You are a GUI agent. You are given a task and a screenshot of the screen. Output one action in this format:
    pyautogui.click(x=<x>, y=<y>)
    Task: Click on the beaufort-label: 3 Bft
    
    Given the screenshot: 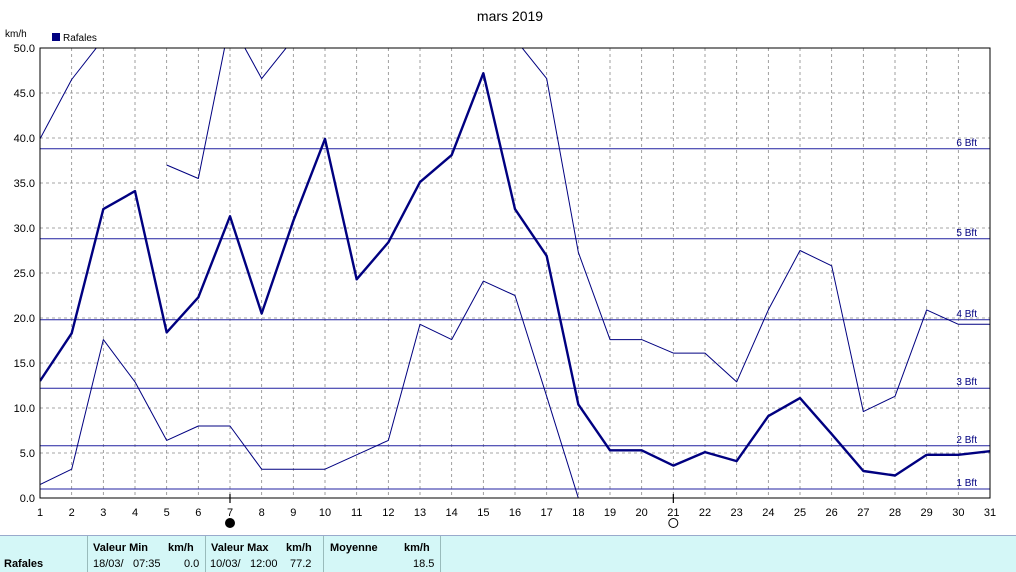 What is the action you would take?
    pyautogui.click(x=966, y=382)
    